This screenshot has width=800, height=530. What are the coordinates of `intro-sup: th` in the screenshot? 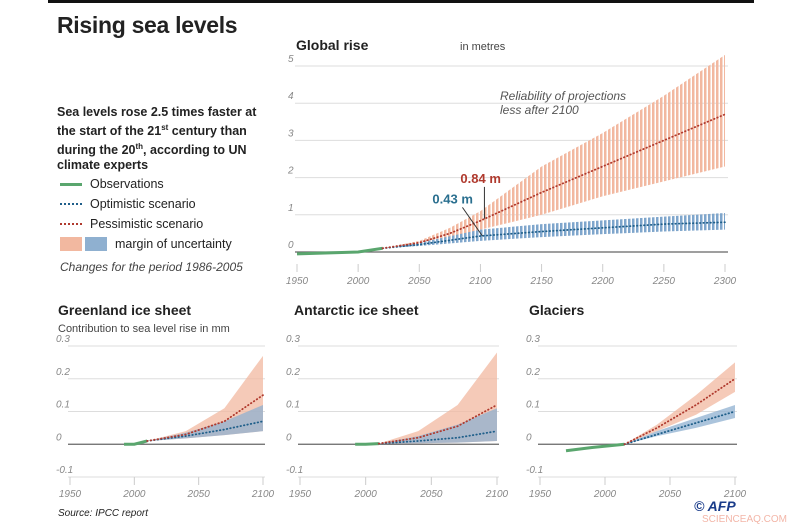 It's located at (139, 147).